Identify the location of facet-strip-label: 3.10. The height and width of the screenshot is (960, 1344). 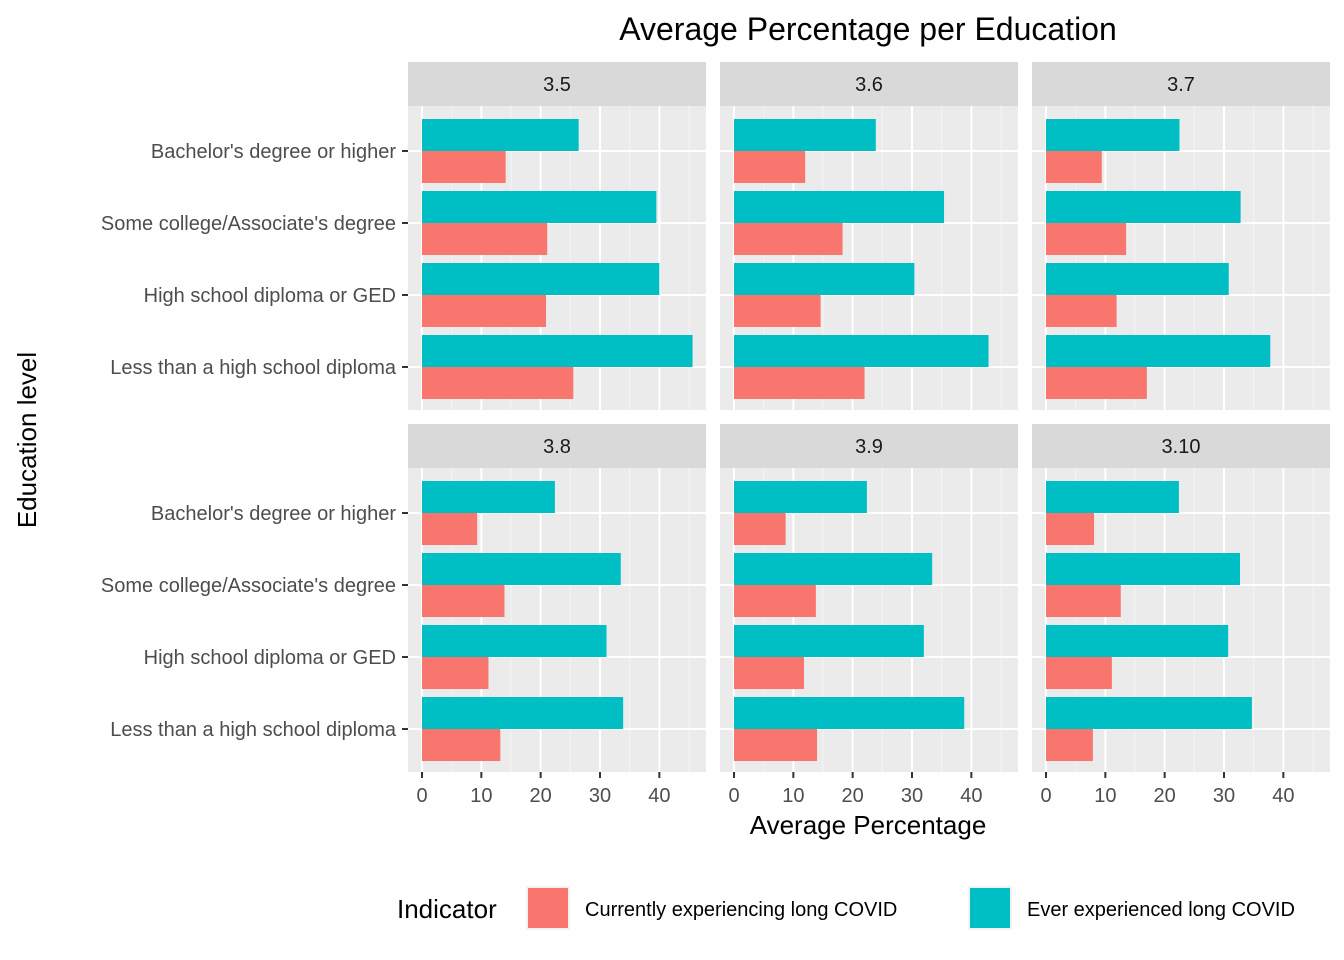
(1181, 447).